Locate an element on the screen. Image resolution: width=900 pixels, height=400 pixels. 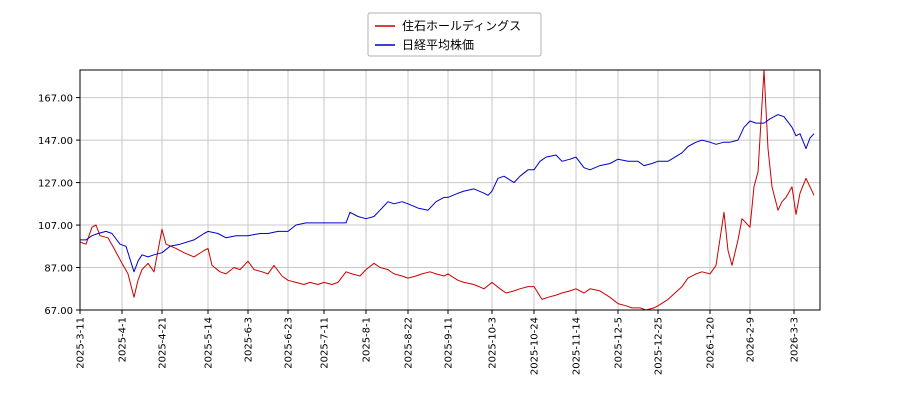
x-tick-label: 2025-11-14 is located at coordinates (577, 346).